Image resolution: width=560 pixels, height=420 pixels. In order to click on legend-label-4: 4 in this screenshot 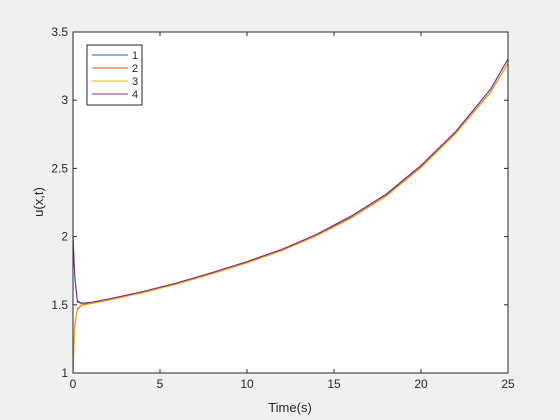, I will do `click(135, 95)`.